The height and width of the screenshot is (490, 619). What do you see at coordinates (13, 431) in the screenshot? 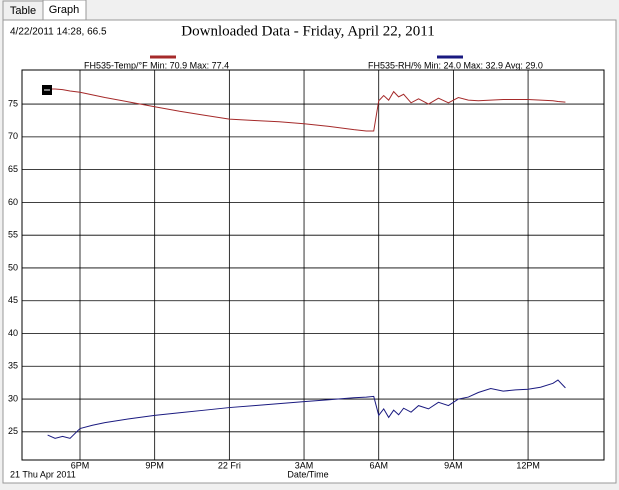
I see `y-tick-label: 25` at bounding box center [13, 431].